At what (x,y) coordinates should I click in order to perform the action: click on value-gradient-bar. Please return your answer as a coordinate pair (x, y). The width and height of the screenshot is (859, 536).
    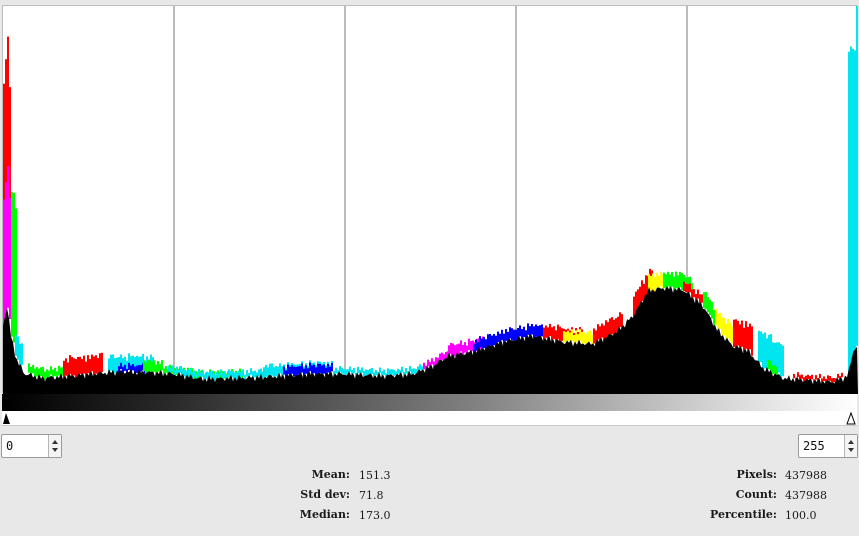
    Looking at the image, I should click on (429, 402).